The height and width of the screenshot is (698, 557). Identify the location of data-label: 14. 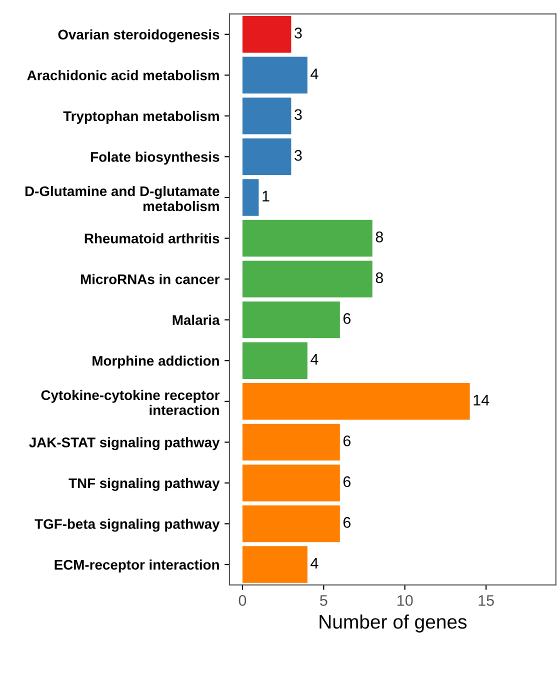
(482, 400).